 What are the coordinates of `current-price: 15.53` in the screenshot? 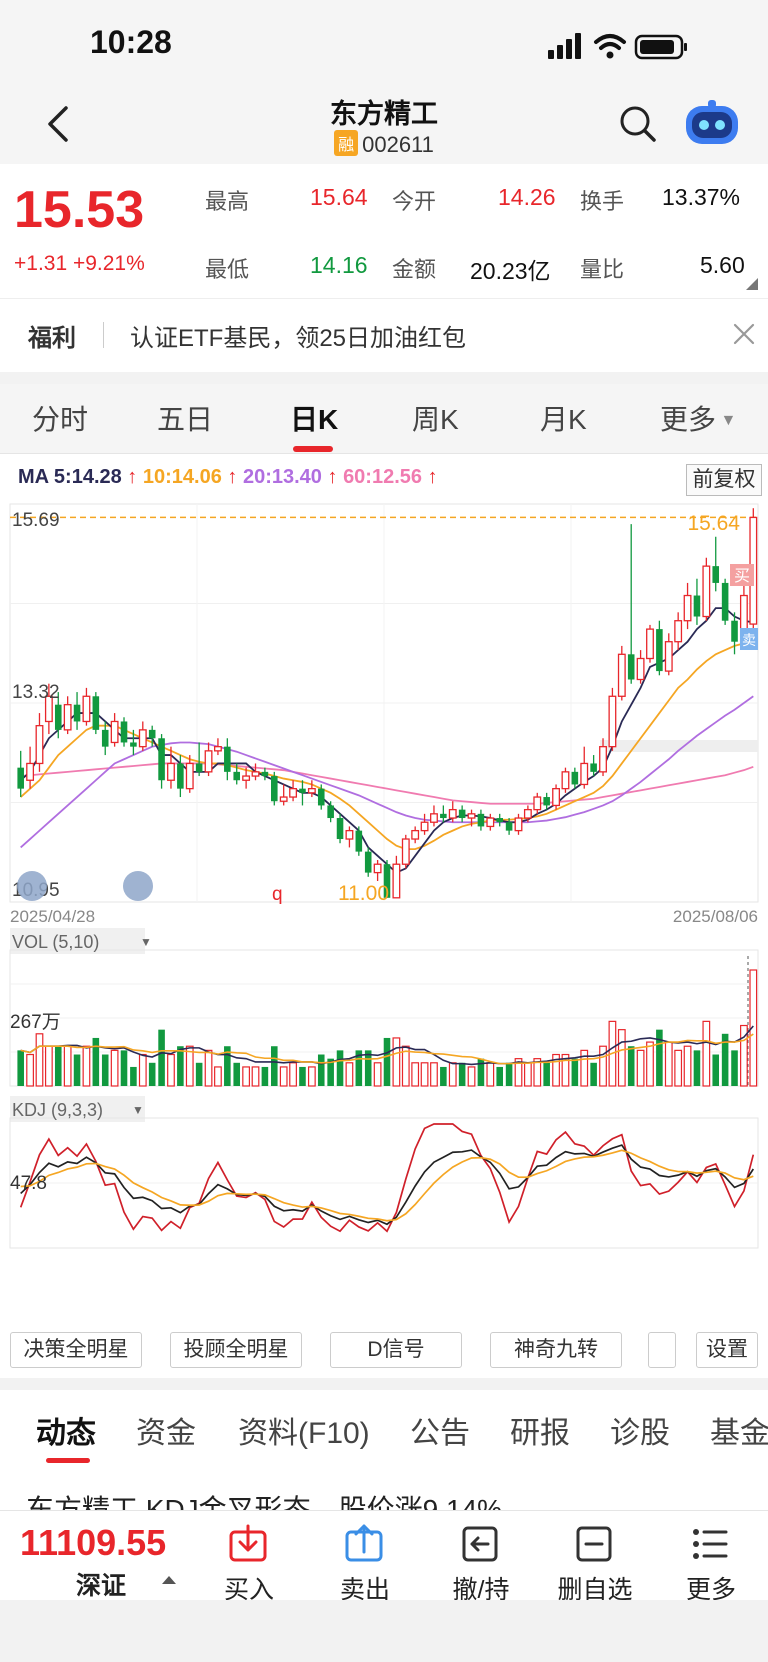 It's located at (79, 210).